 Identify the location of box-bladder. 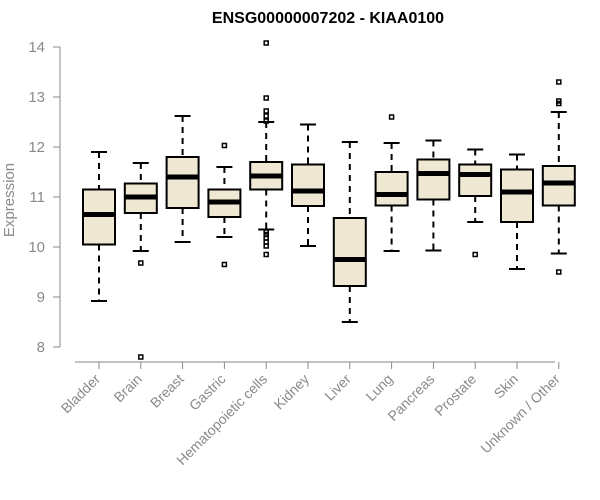
(99, 226).